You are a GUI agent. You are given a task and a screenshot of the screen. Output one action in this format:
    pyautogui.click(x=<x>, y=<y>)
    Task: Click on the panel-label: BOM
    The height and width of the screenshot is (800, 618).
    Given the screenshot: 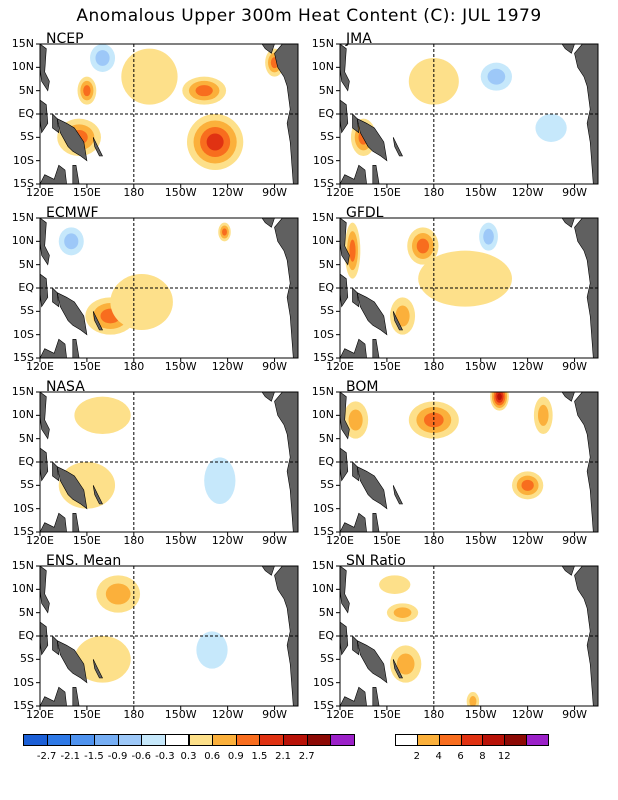 What is the action you would take?
    pyautogui.click(x=362, y=387)
    